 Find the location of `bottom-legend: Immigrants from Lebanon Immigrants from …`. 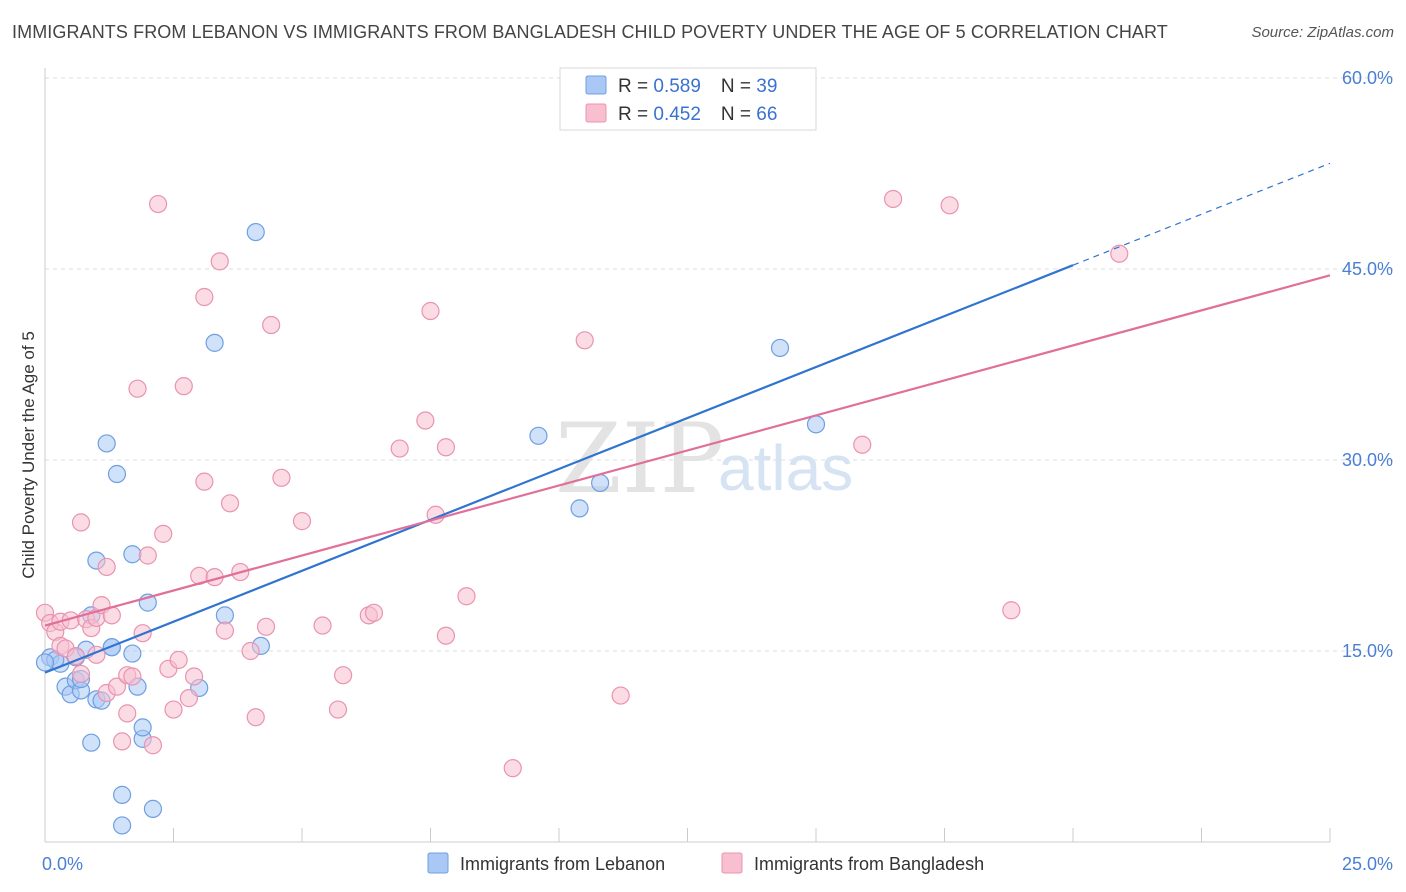

bottom-legend: Immigrants from Lebanon Immigrants from … is located at coordinates (705, 863).